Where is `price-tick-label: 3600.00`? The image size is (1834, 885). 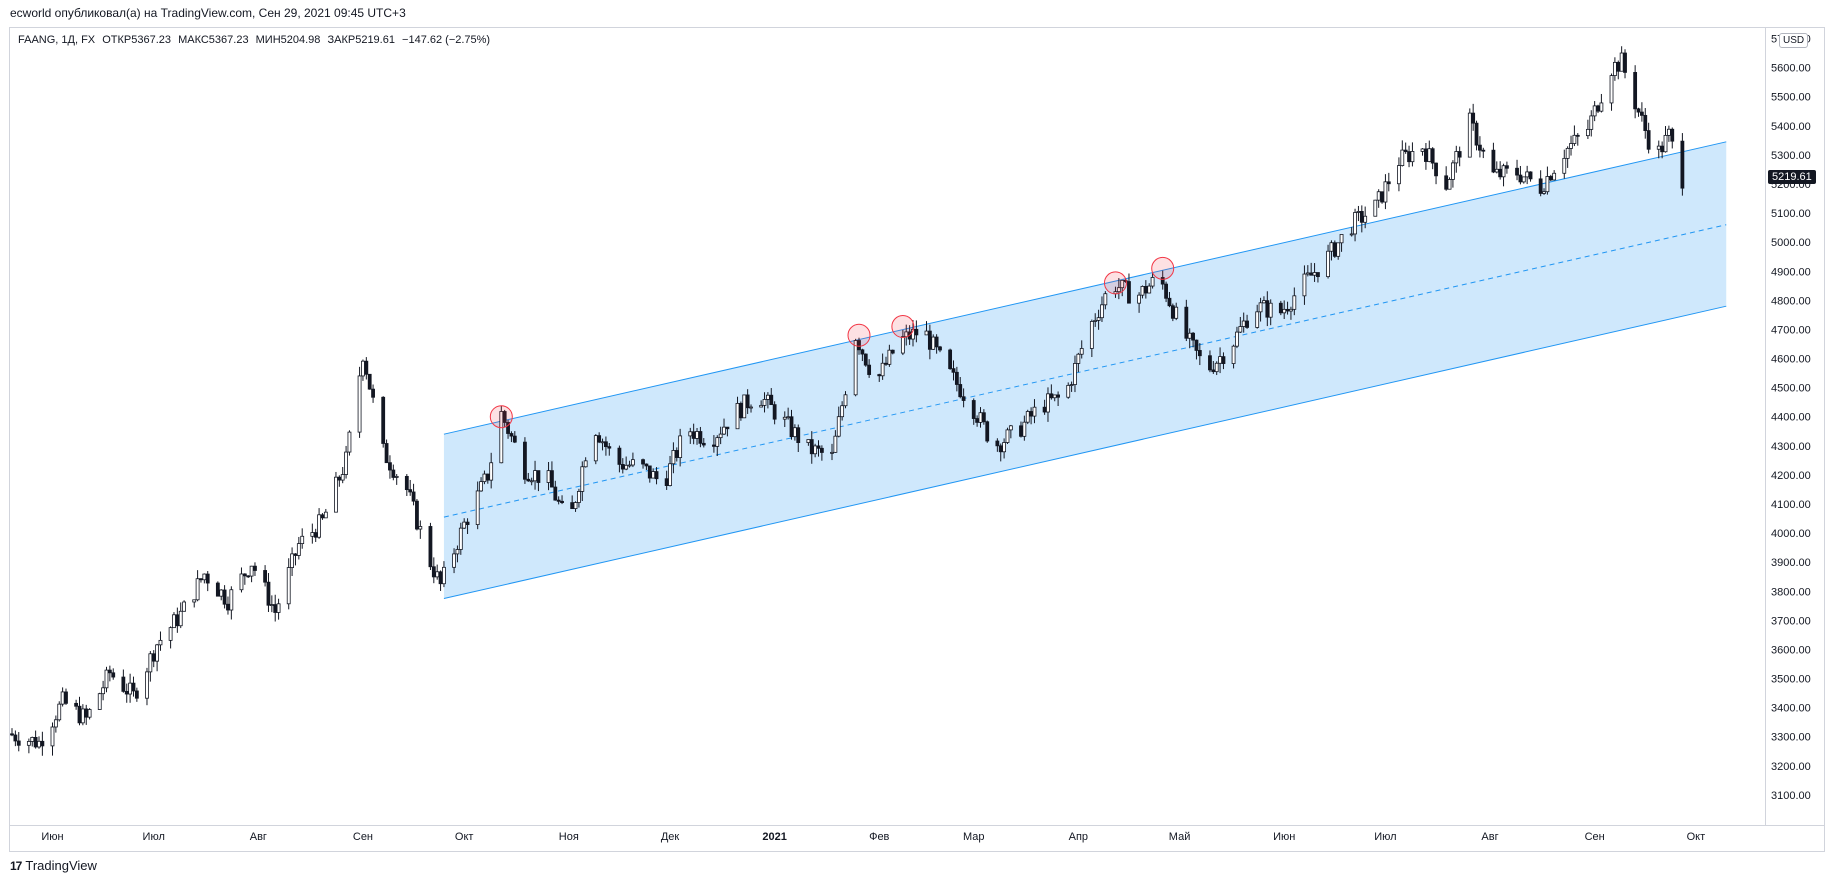
price-tick-label: 3600.00 is located at coordinates (1791, 650).